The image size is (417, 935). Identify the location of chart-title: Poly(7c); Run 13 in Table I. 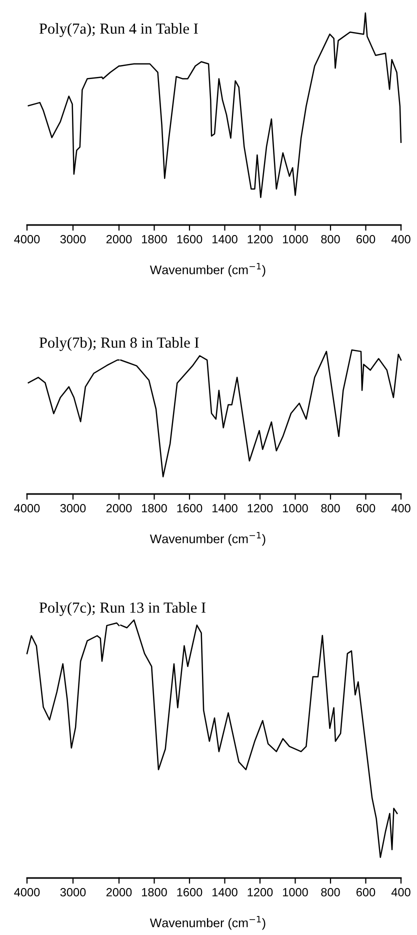
(122, 609).